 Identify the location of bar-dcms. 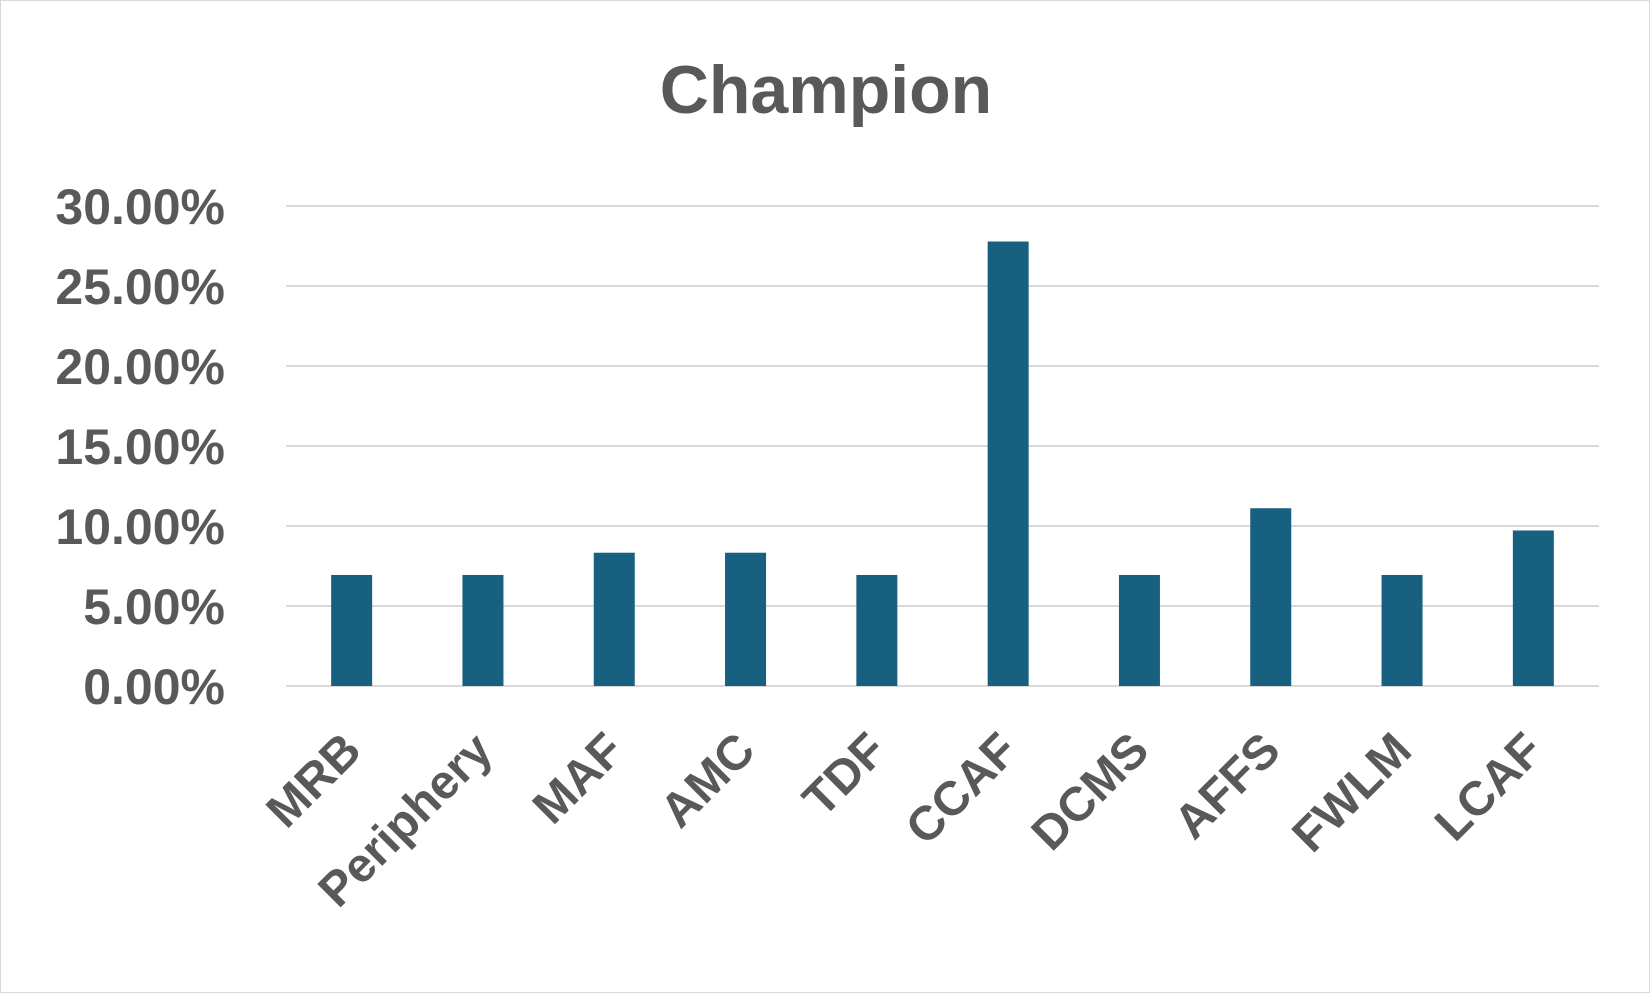
(1139, 630).